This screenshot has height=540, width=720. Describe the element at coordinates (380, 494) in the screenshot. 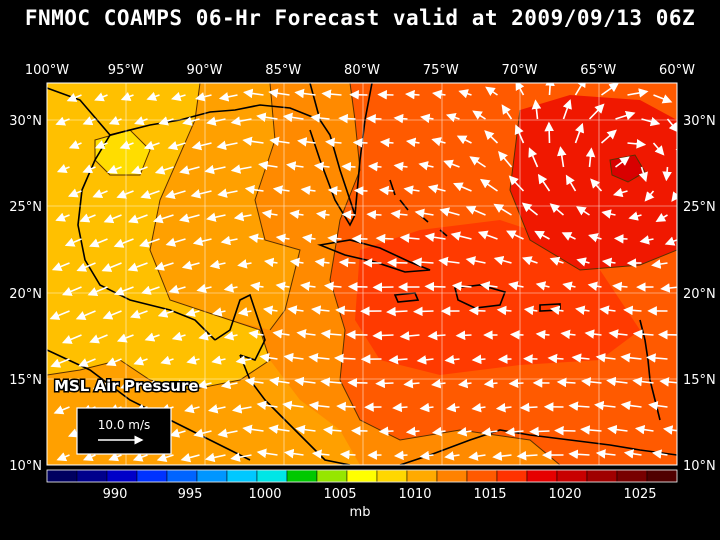

I see `colorbar-ticks: 990 995 1000 1005 1010 1015 1020 1025` at that location.